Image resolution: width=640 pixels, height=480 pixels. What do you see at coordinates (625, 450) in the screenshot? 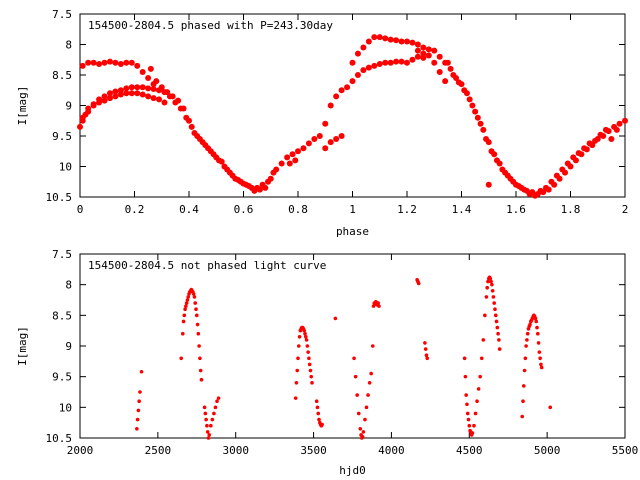
I see `x-tick-label: 5500` at bounding box center [625, 450].